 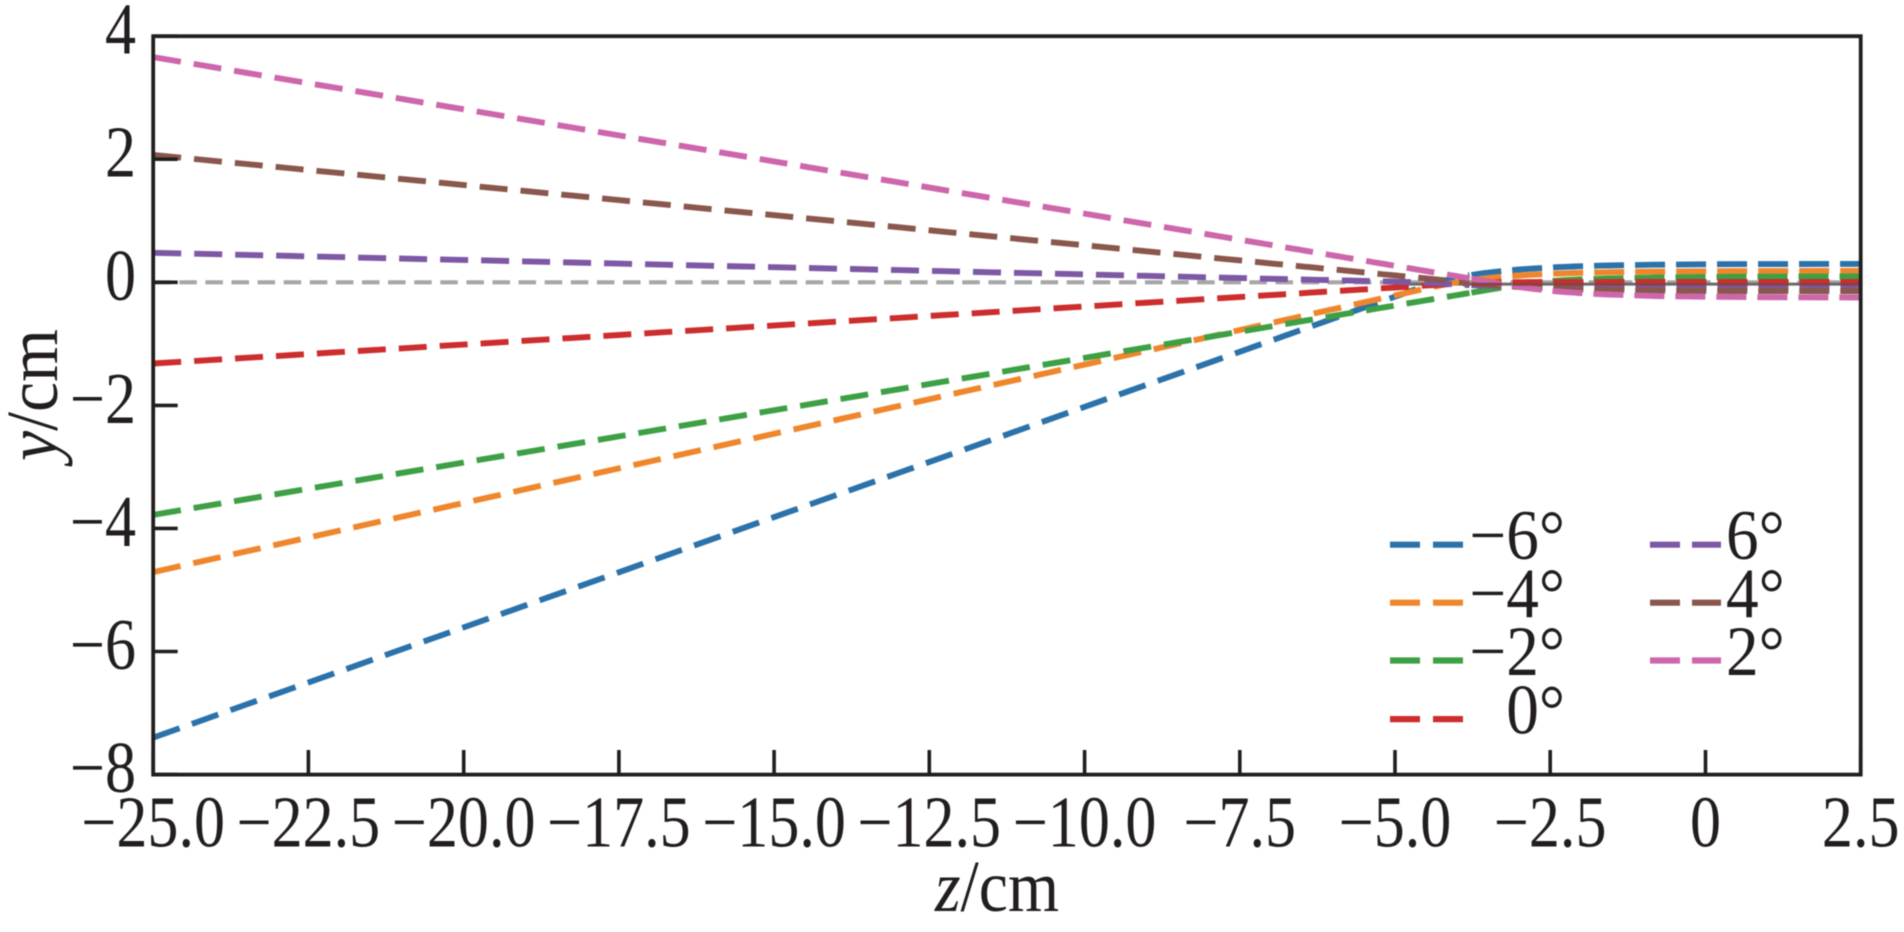 What do you see at coordinates (103, 398) in the screenshot?
I see `svg-text: −2` at bounding box center [103, 398].